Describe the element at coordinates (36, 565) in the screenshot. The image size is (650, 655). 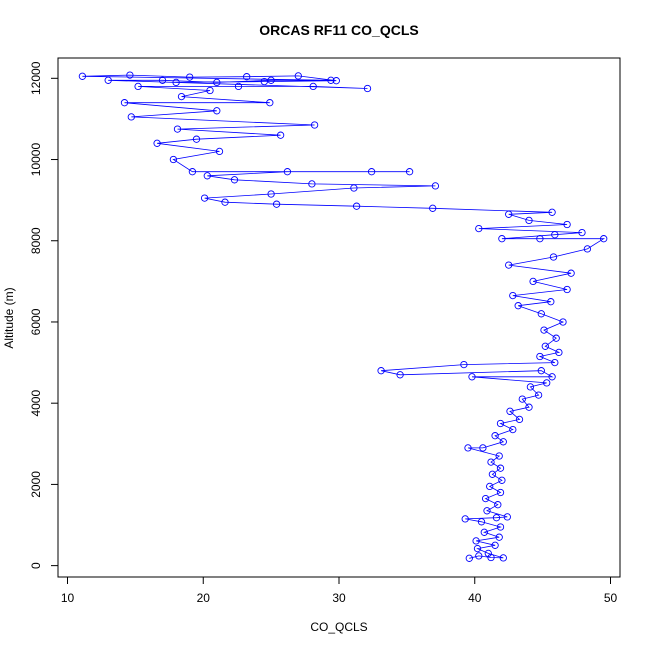
I see `y-tick-label: 0` at that location.